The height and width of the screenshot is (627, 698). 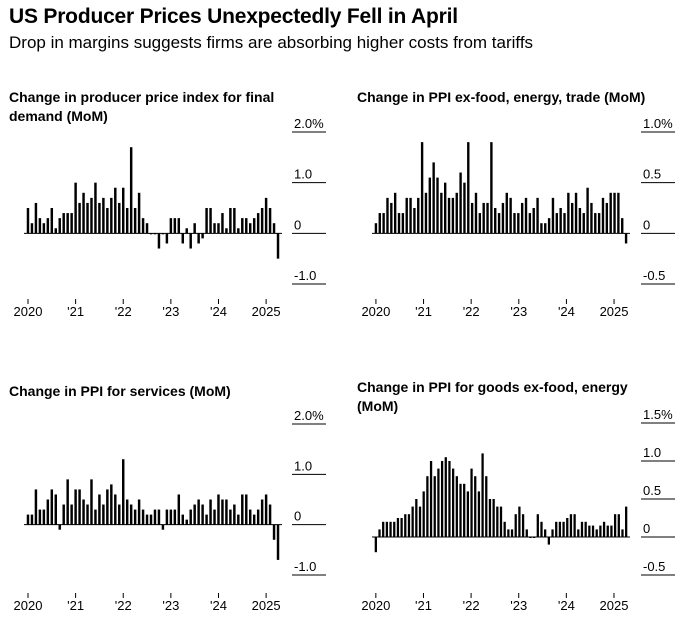 I want to click on y-tick-label: 0.5, so click(x=652, y=490).